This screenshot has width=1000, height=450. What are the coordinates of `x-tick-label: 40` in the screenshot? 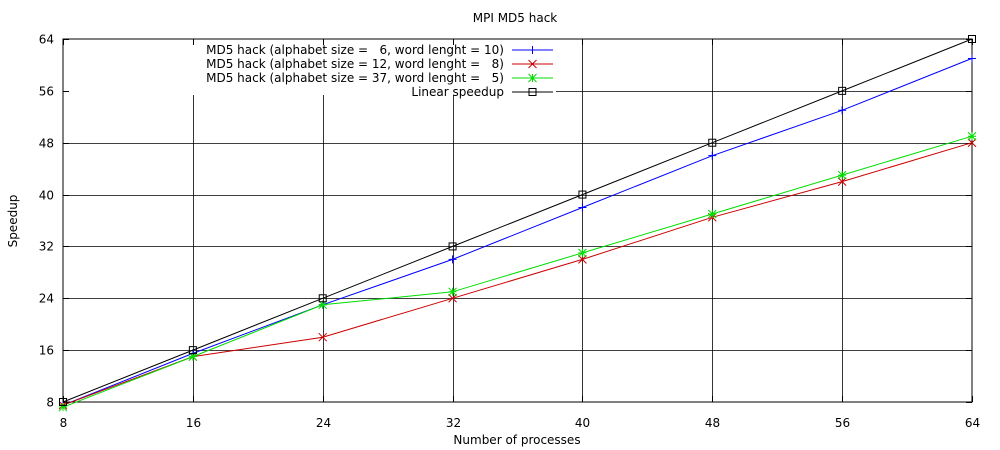 It's located at (582, 423).